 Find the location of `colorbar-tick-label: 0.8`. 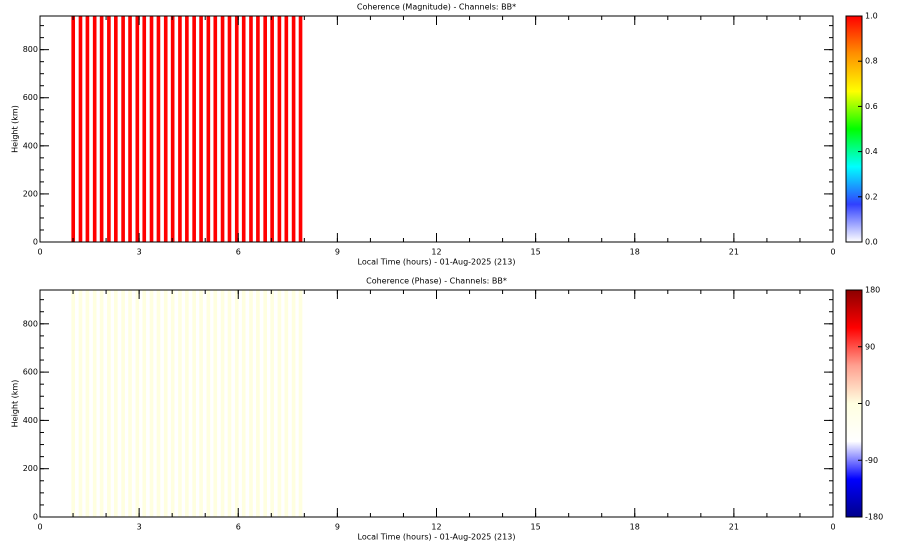

colorbar-tick-label: 0.8 is located at coordinates (871, 61).